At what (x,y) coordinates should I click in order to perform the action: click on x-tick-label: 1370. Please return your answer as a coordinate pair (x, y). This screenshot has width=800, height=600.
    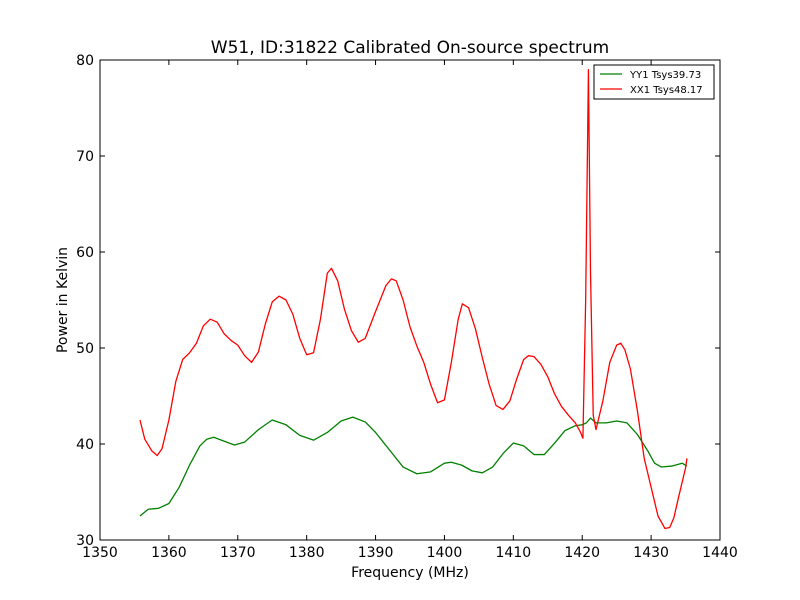
    Looking at the image, I should click on (238, 553).